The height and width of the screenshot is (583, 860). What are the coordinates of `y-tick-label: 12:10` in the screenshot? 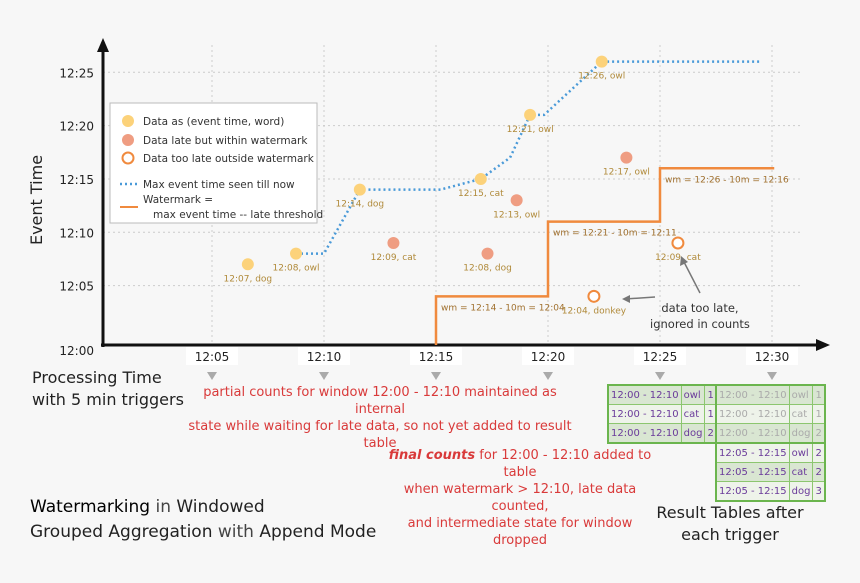 It's located at (76, 233).